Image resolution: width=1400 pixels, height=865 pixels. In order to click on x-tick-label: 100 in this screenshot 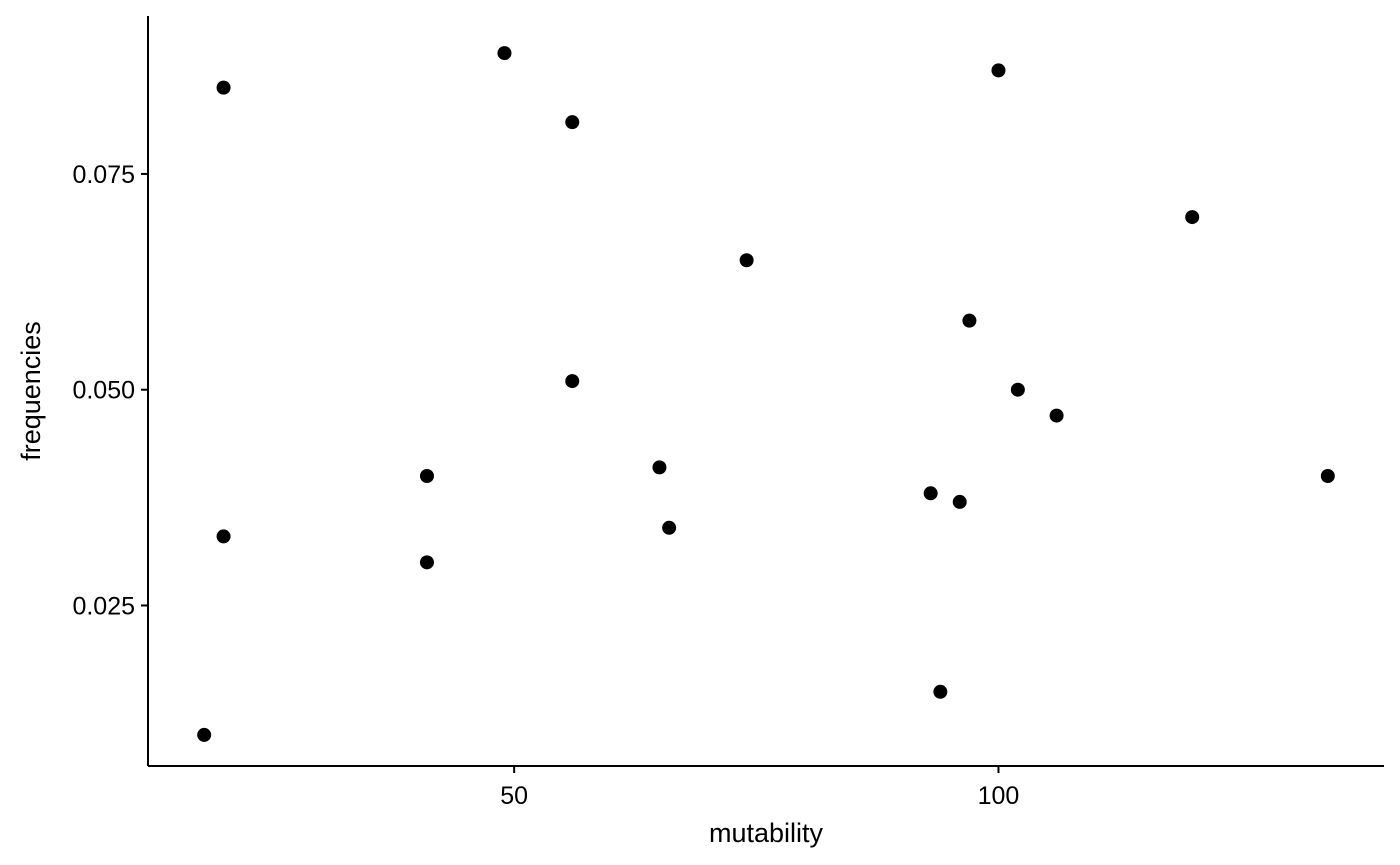, I will do `click(999, 796)`.